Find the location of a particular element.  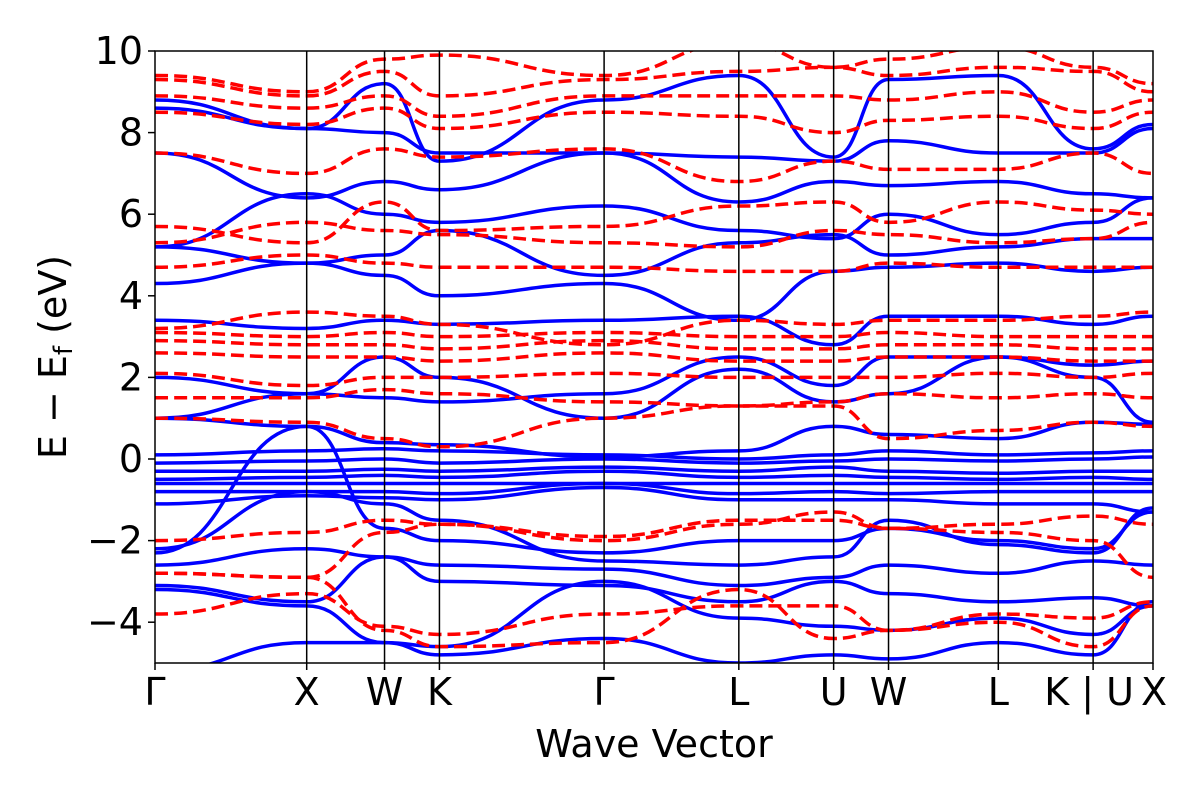

y-tick-label: 6 is located at coordinates (131, 214).